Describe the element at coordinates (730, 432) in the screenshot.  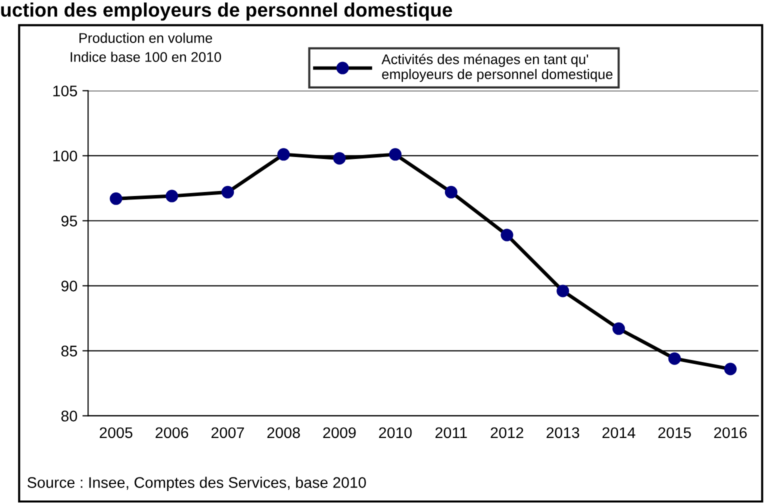
I see `x-tick-label: 2016` at that location.